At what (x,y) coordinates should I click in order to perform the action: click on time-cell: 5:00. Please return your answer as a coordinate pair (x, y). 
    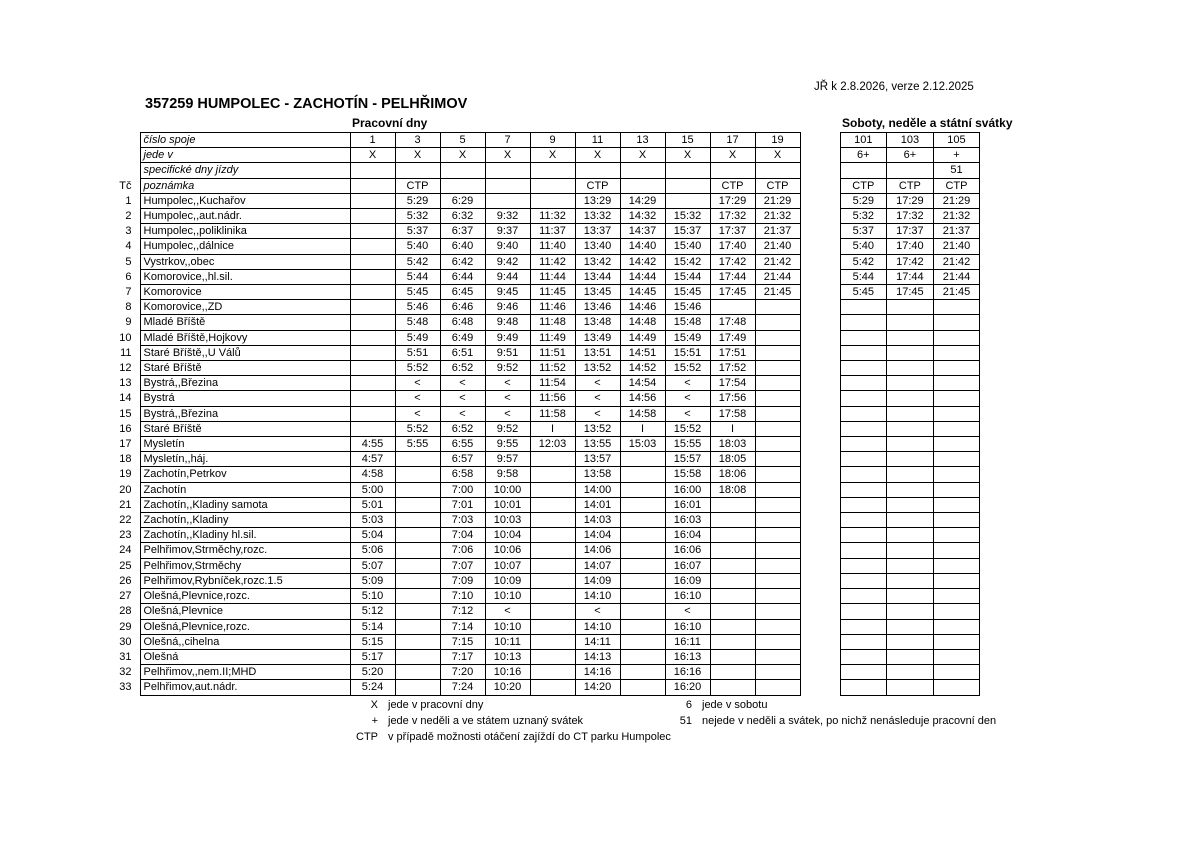
    Looking at the image, I should click on (372, 489).